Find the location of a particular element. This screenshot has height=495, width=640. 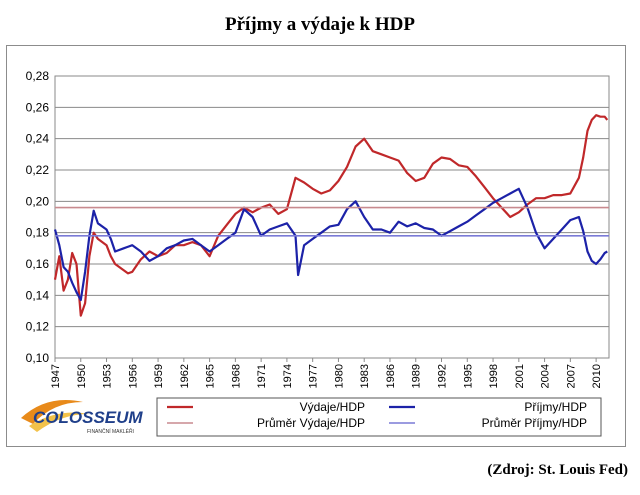

chart-title: Příjmy a výdaje k HDP is located at coordinates (320, 24).